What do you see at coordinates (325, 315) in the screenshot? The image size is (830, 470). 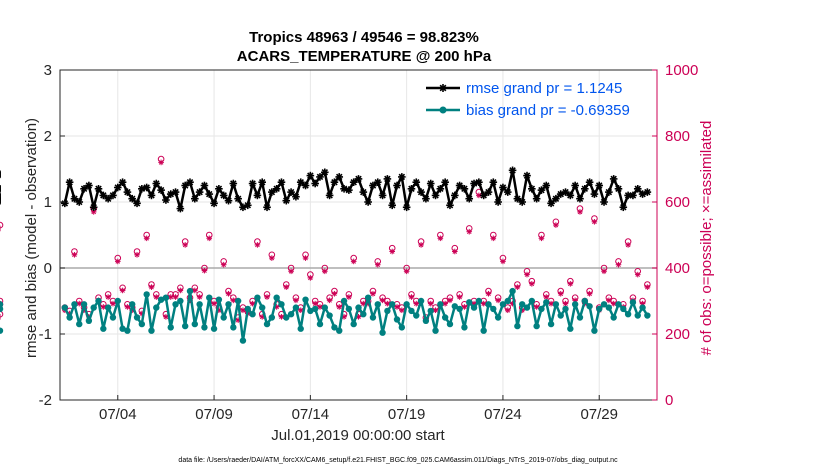 I see `bias-series` at bounding box center [325, 315].